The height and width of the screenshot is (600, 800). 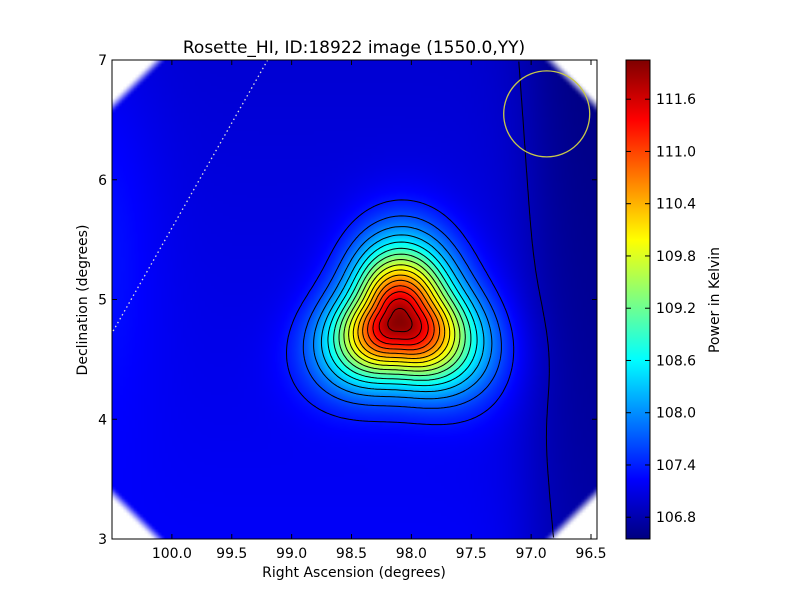 I want to click on colorbar-tick-label: 111.0, so click(x=676, y=152).